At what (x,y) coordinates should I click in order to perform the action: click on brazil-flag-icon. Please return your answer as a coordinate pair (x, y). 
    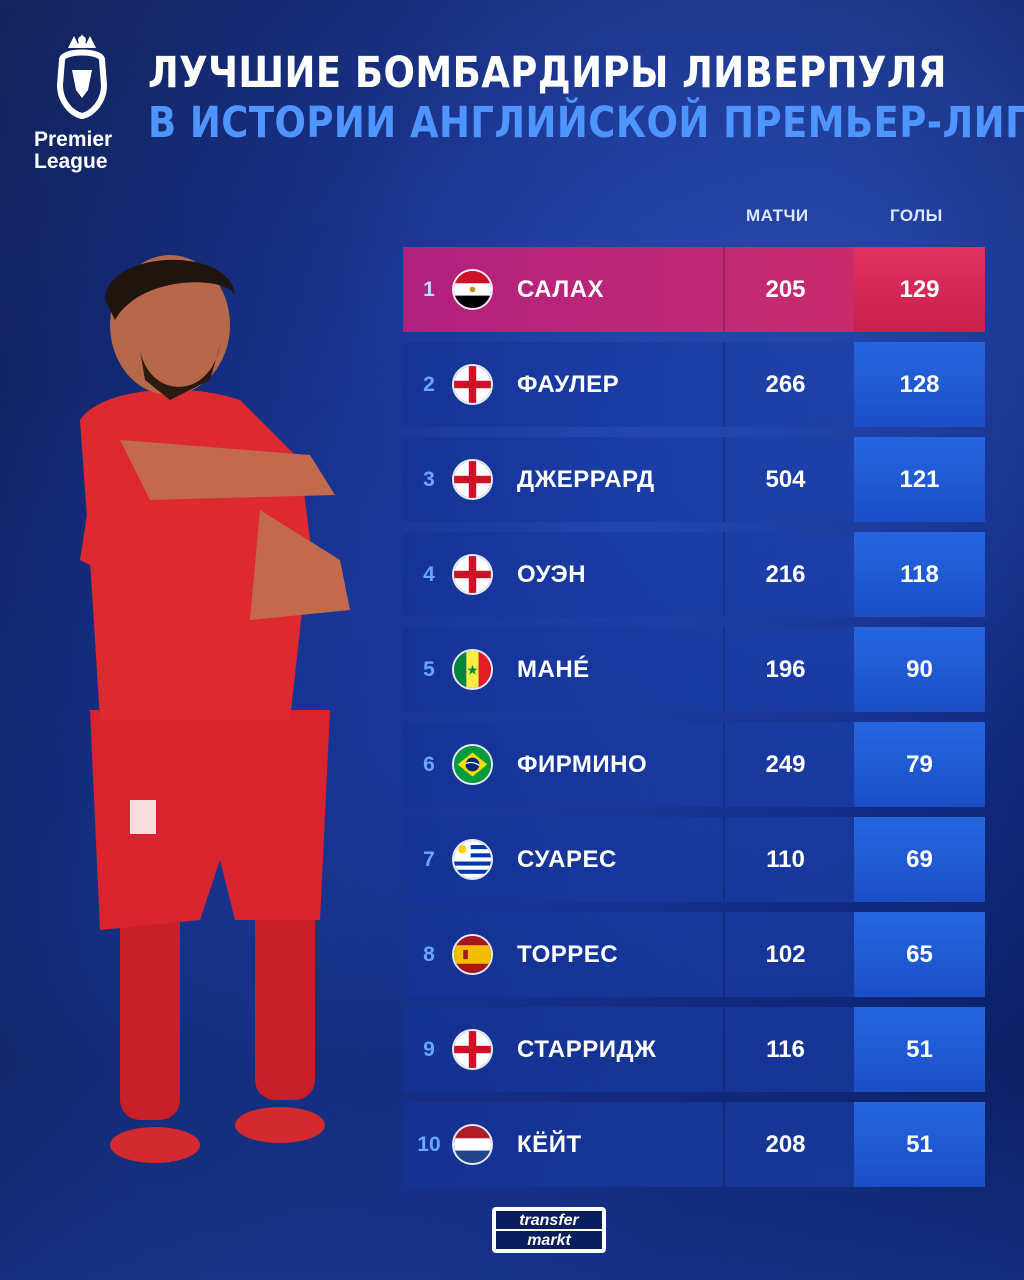
    Looking at the image, I should click on (472, 764).